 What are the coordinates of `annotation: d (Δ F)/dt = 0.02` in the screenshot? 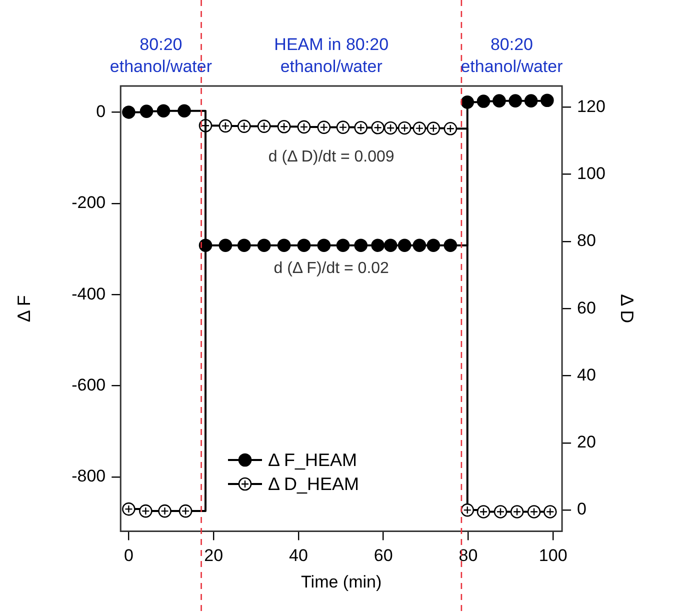 It's located at (332, 268).